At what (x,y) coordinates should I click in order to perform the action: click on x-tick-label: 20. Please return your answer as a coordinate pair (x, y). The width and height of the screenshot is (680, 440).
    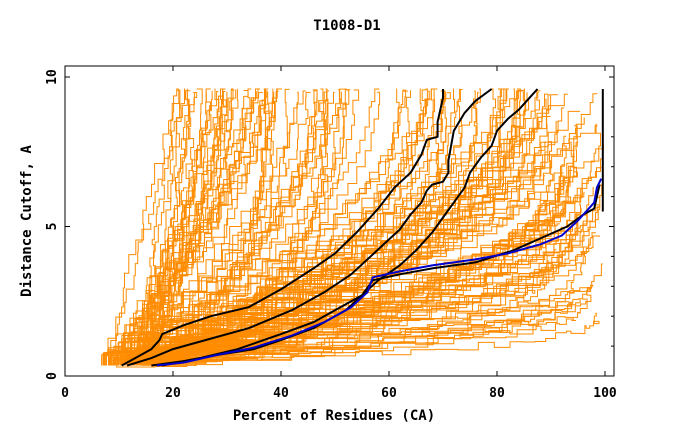
    Looking at the image, I should click on (173, 393).